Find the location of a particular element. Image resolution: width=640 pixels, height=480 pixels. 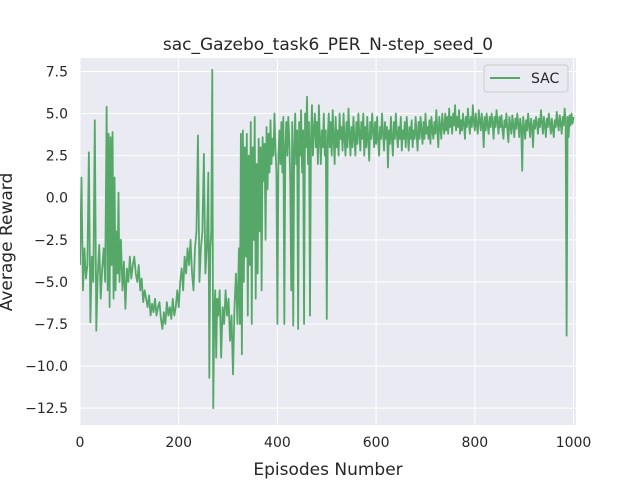

x-axis-label: Episodes Number is located at coordinates (327, 470).